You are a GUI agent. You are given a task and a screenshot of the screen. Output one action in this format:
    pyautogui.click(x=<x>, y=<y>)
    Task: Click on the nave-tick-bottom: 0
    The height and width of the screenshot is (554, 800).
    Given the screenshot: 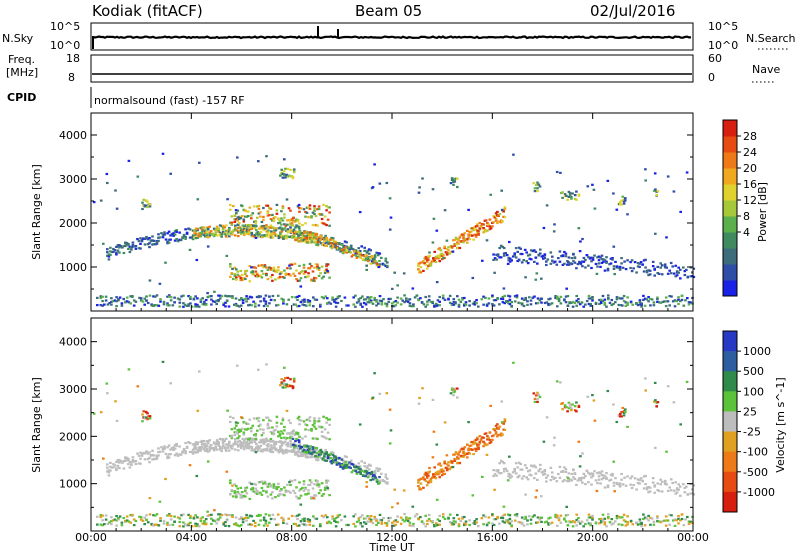 What is the action you would take?
    pyautogui.click(x=711, y=77)
    